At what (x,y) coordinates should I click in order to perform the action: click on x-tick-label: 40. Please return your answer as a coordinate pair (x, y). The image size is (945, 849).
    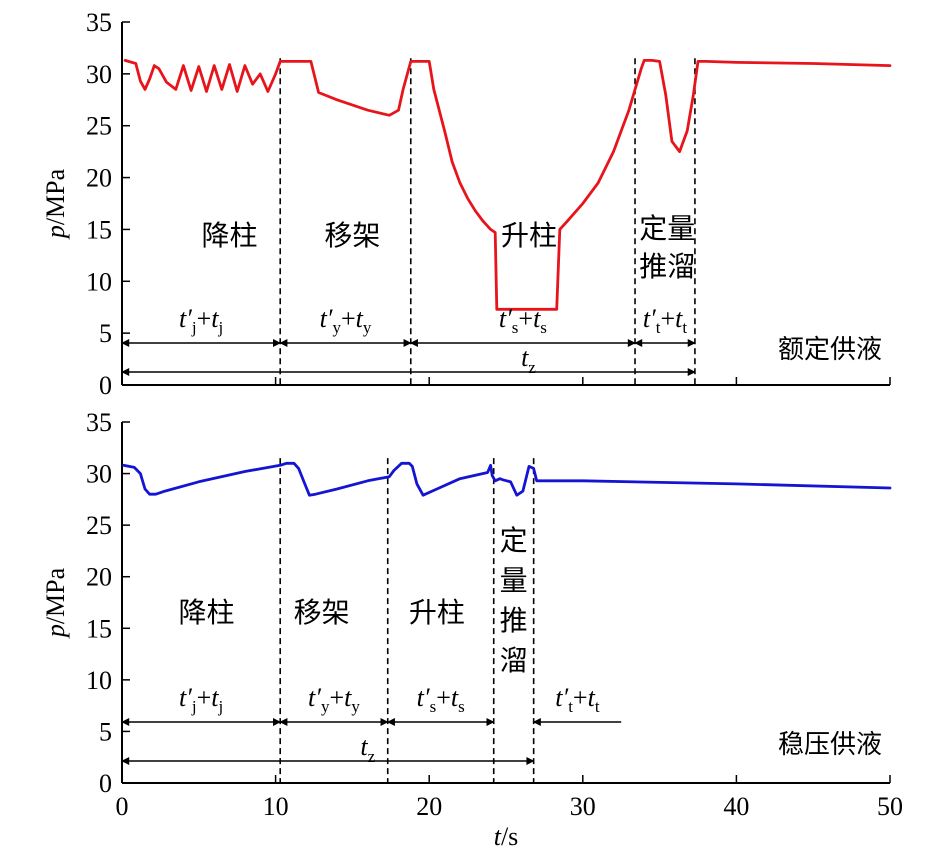
    Looking at the image, I should click on (736, 806).